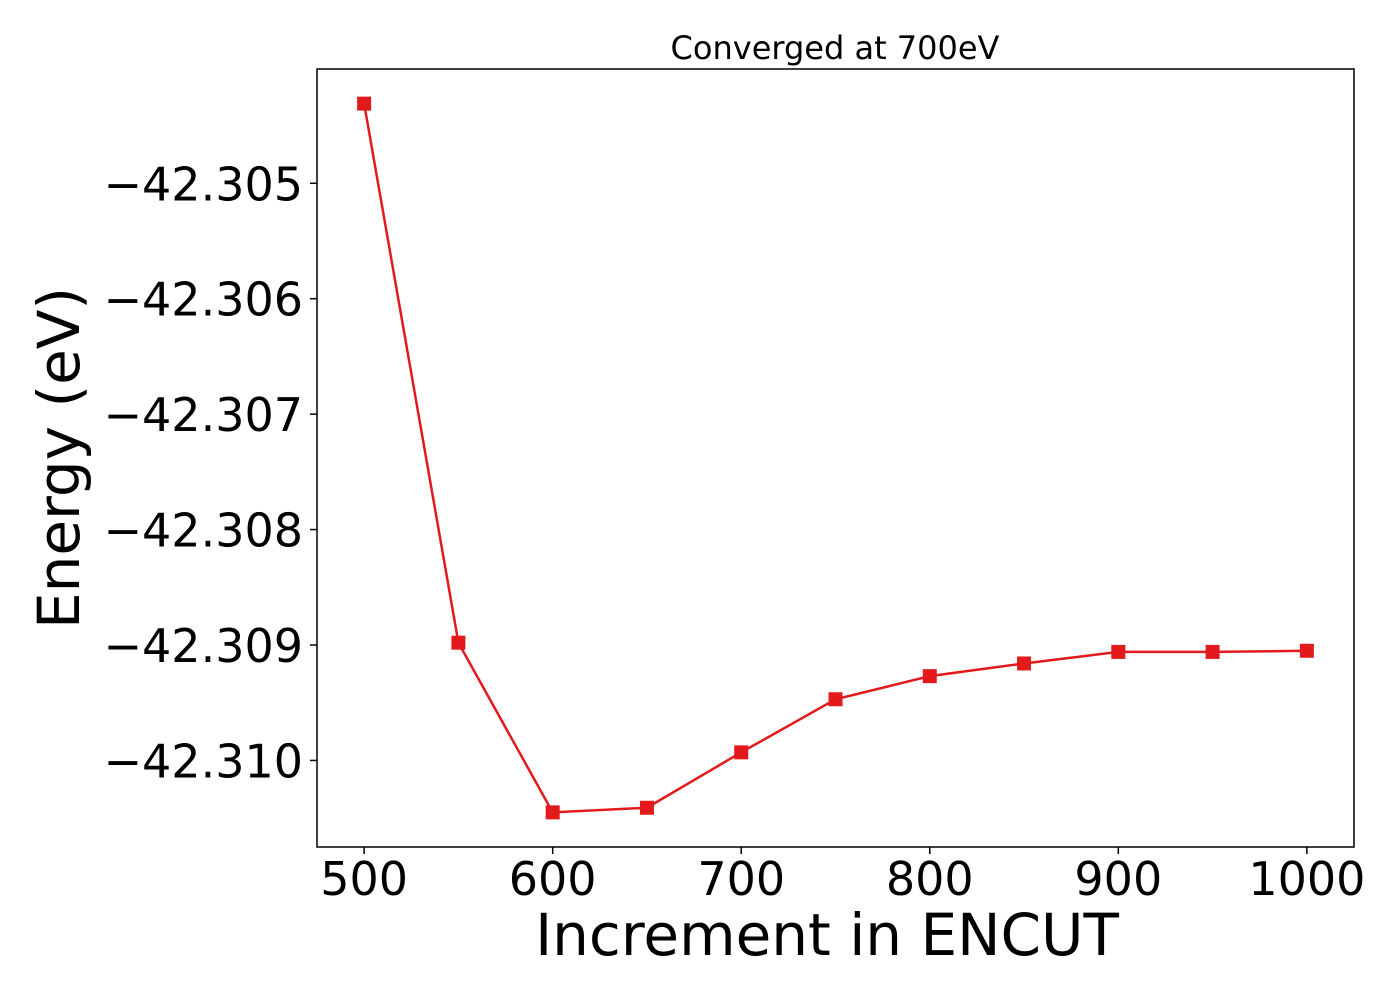 The height and width of the screenshot is (1000, 1400). What do you see at coordinates (204, 761) in the screenshot?
I see `y-tick-label: −42.310` at bounding box center [204, 761].